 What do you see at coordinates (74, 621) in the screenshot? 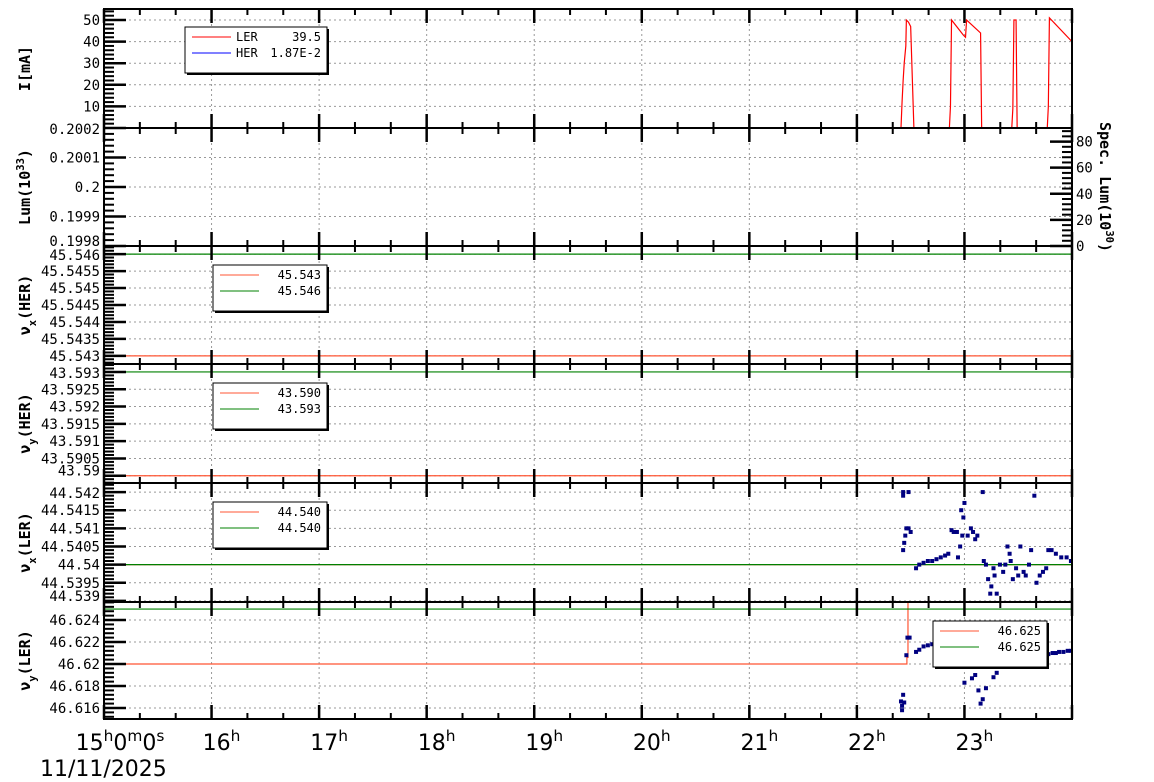
I see `y-tick-label: 46.624` at bounding box center [74, 621].